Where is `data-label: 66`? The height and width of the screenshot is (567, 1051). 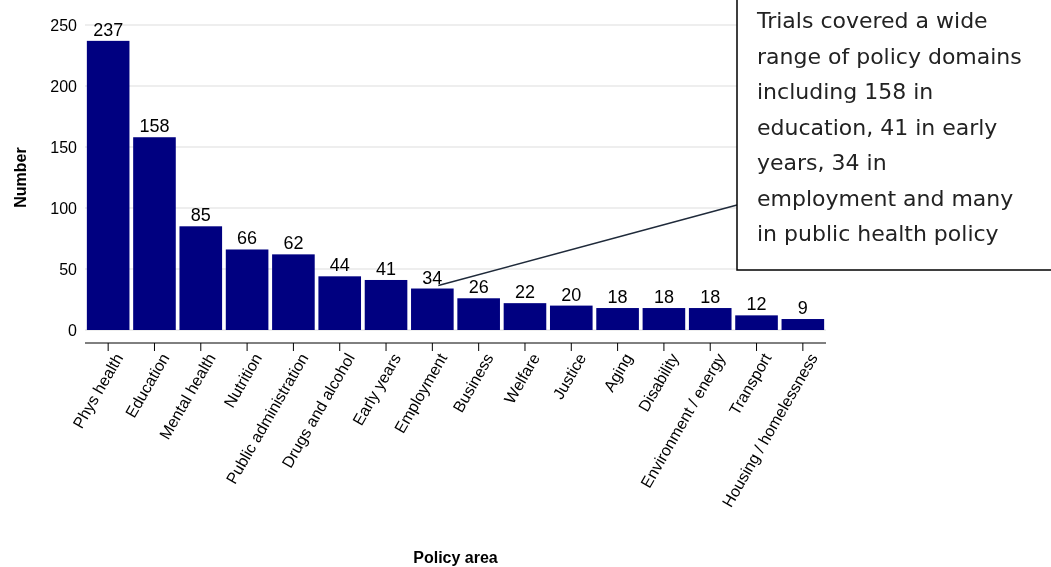 data-label: 66 is located at coordinates (247, 238).